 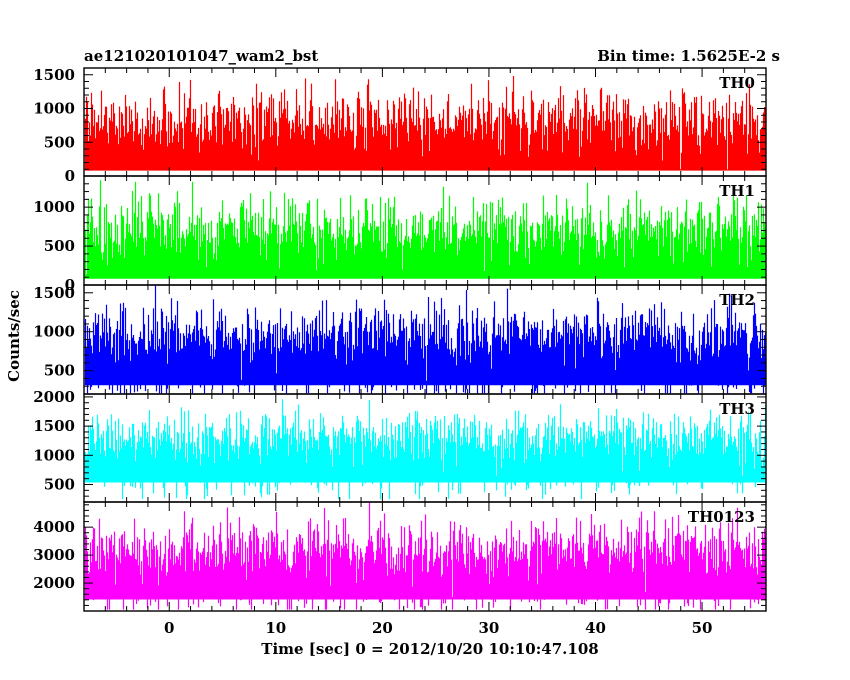 What do you see at coordinates (688, 56) in the screenshot?
I see `bin-time-label: Bin time: 1.5625E-2 s` at bounding box center [688, 56].